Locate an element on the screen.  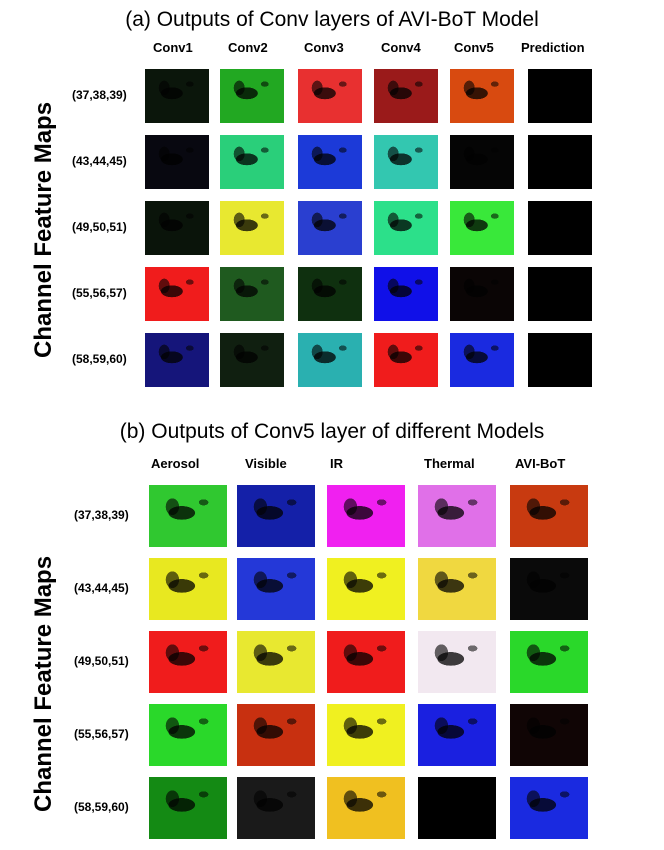
panel-b-side-label: Channel Feature Maps is located at coordinates (43, 683).